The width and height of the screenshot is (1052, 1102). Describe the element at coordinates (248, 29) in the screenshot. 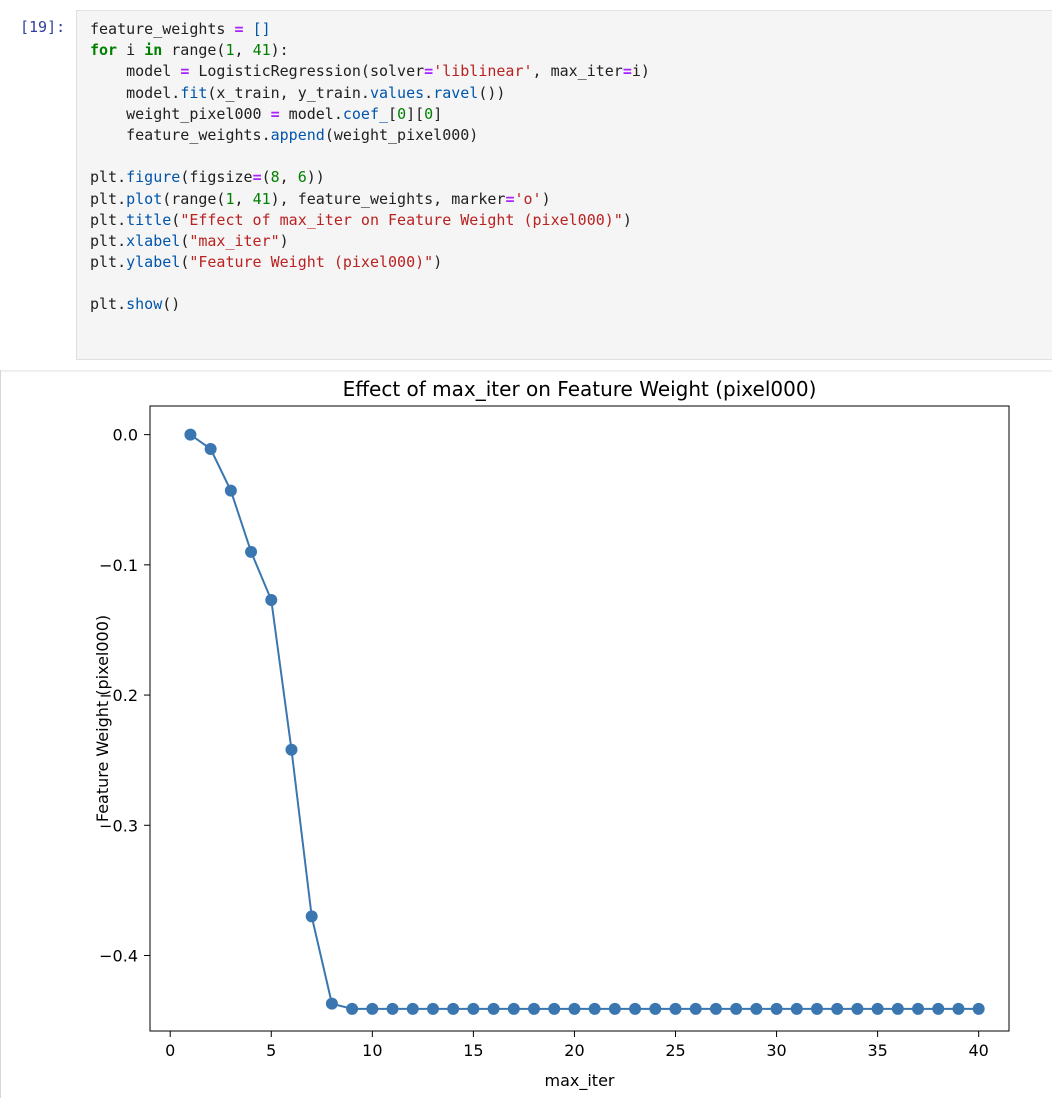

I see `code-token` at that location.